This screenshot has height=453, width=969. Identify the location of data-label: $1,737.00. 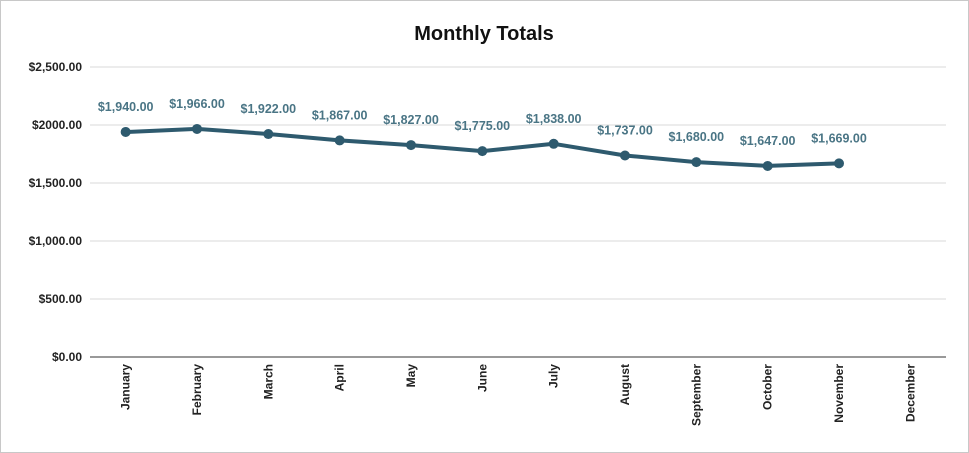
(625, 131).